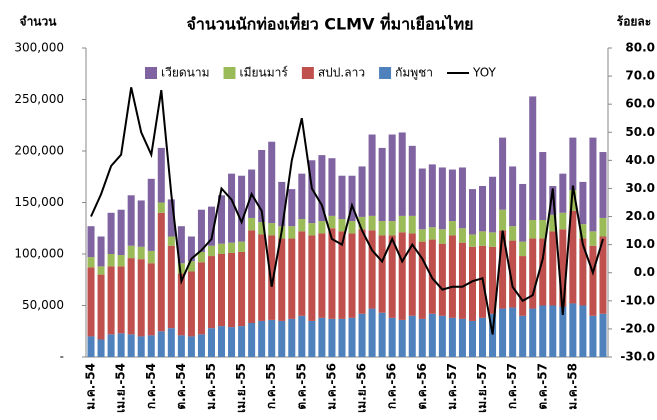 The height and width of the screenshot is (420, 657). What do you see at coordinates (637, 328) in the screenshot?
I see `y2-tick-label: -20.0` at bounding box center [637, 328].